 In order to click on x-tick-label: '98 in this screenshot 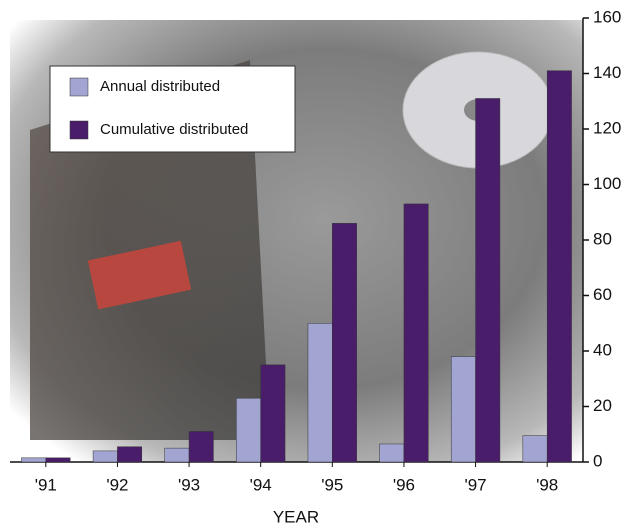, I will do `click(547, 484)`.